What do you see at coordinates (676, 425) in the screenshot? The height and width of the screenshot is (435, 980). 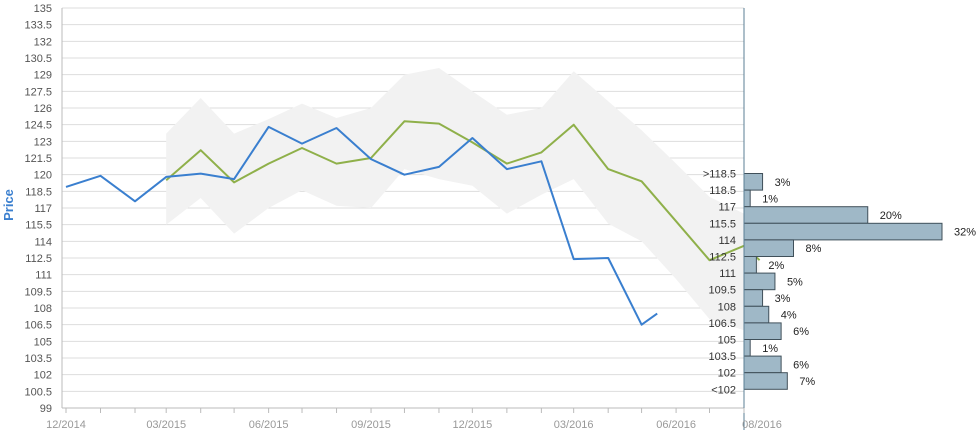 I see `x-tick-label: 06/2016` at bounding box center [676, 425].